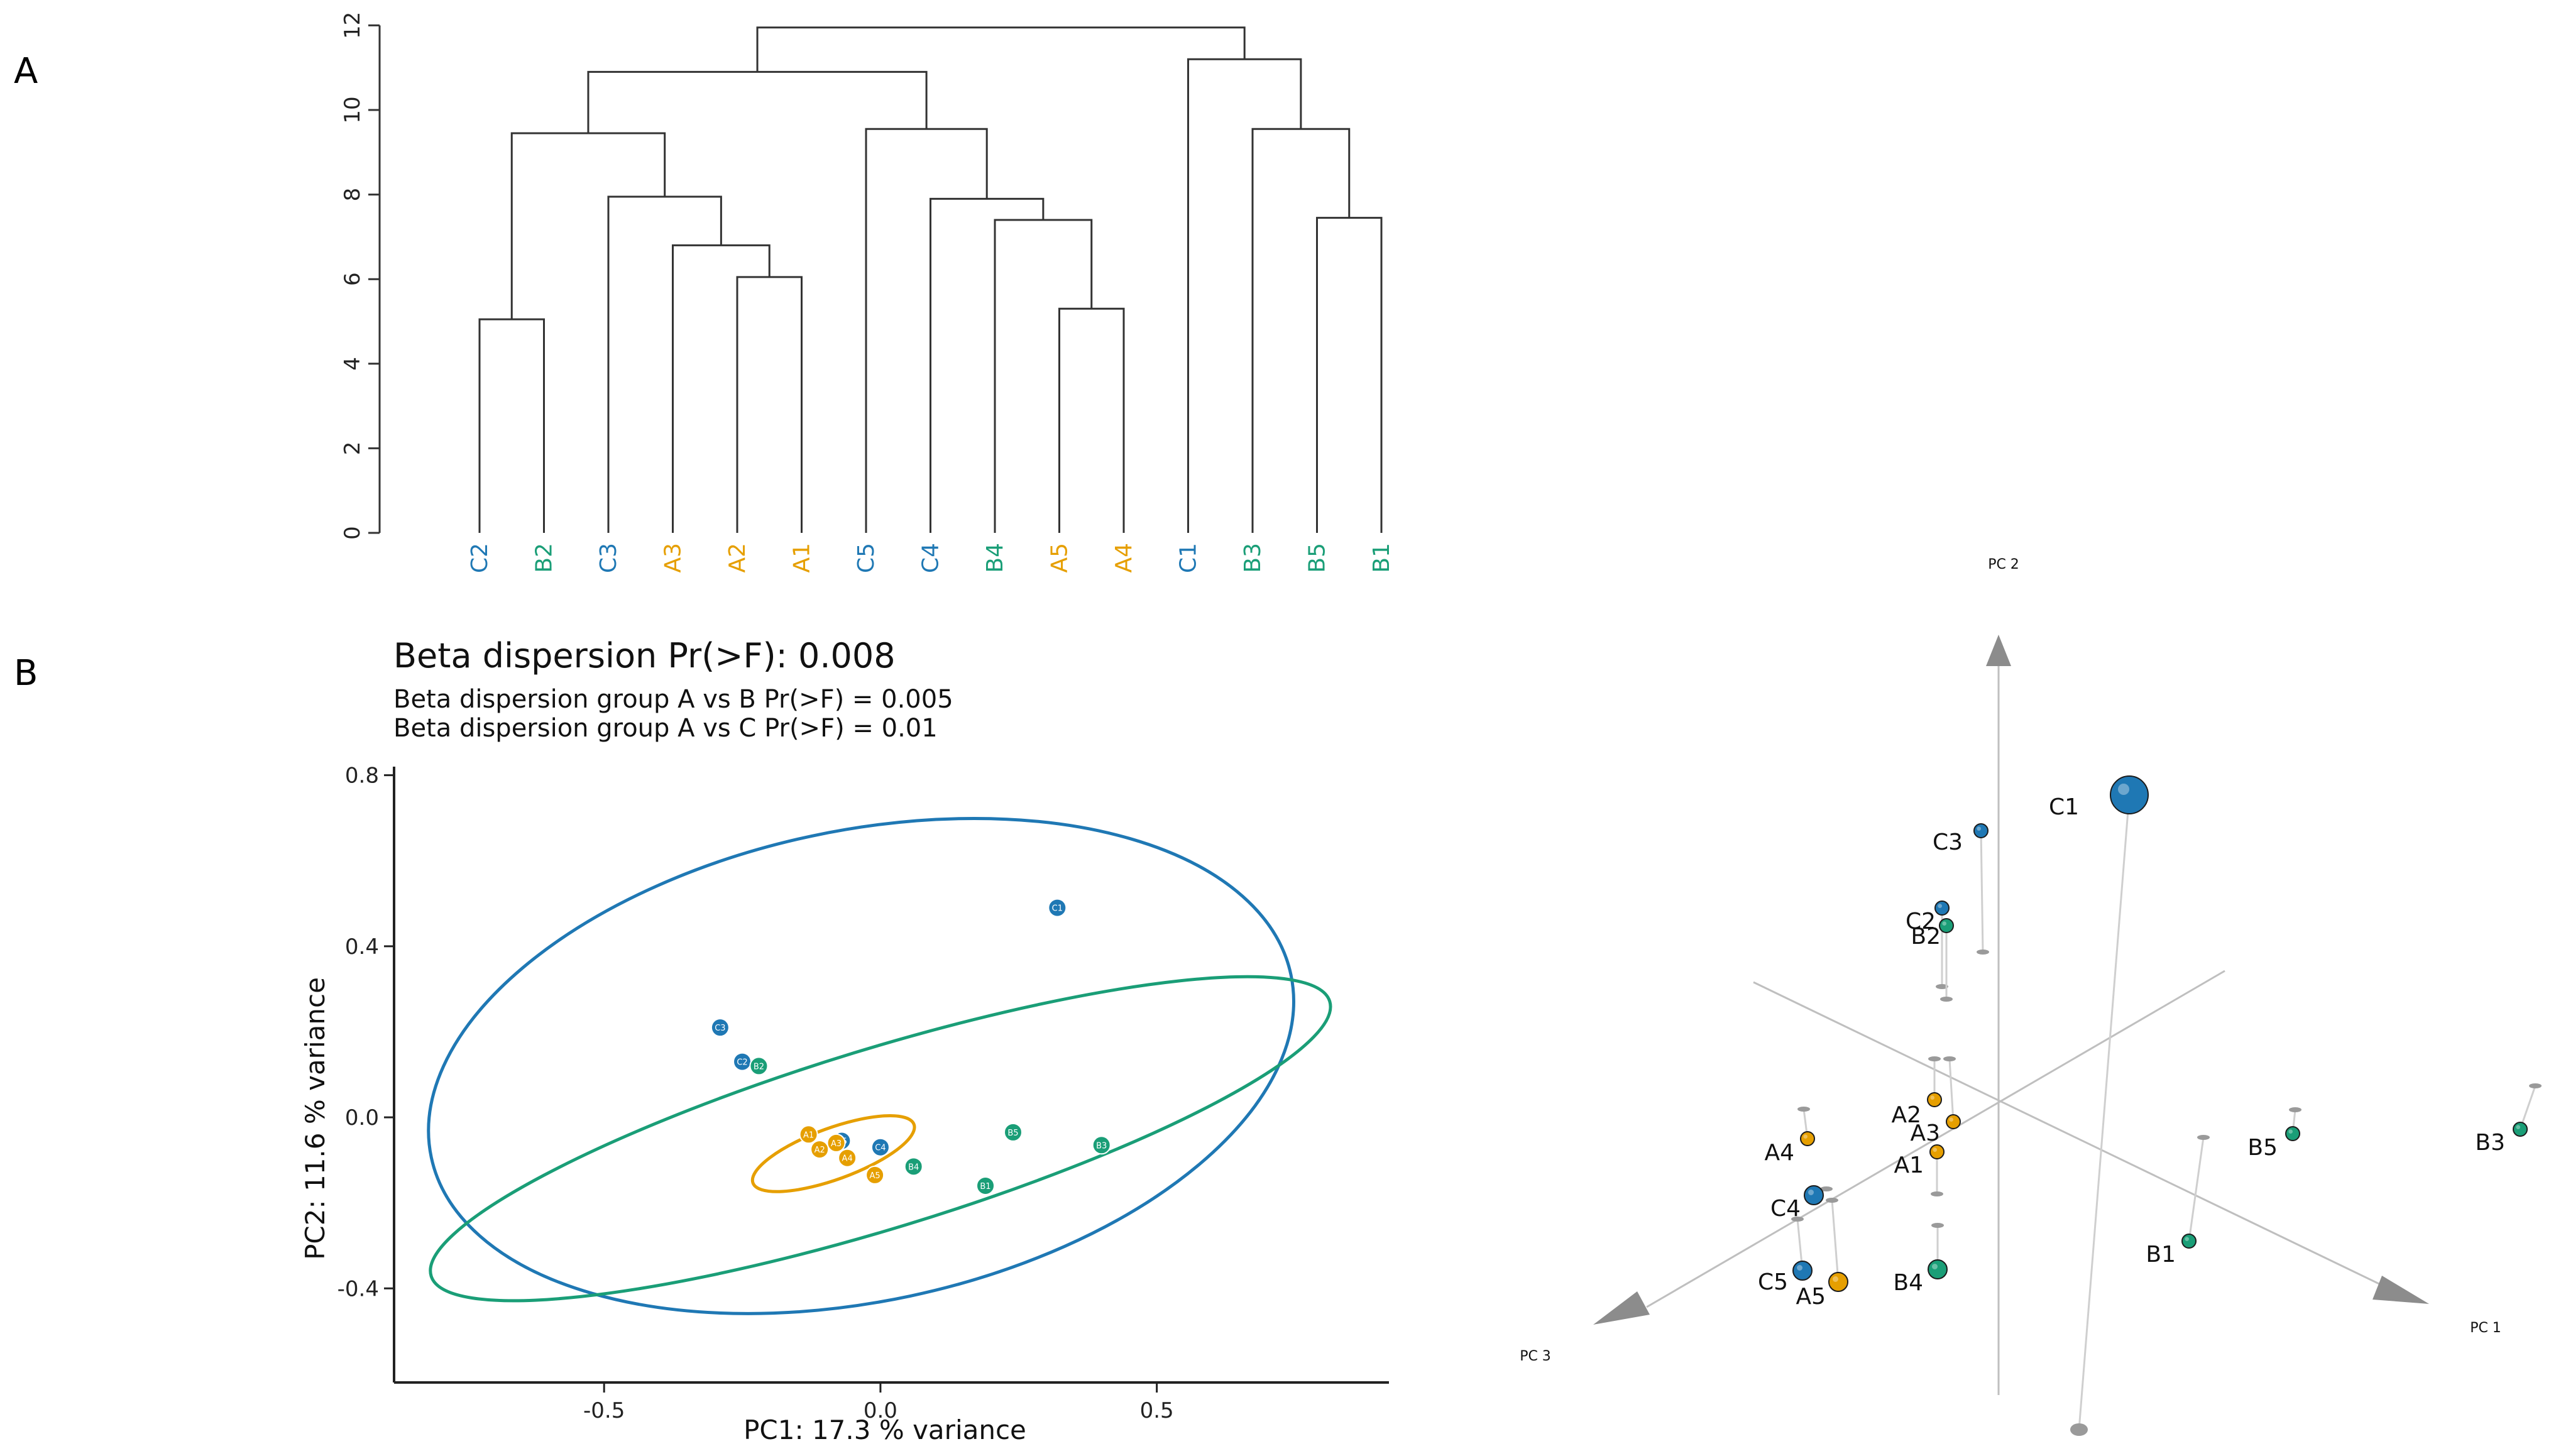 The image size is (2551, 1456). I want to click on pcoa-ellipses, so click(880, 1065).